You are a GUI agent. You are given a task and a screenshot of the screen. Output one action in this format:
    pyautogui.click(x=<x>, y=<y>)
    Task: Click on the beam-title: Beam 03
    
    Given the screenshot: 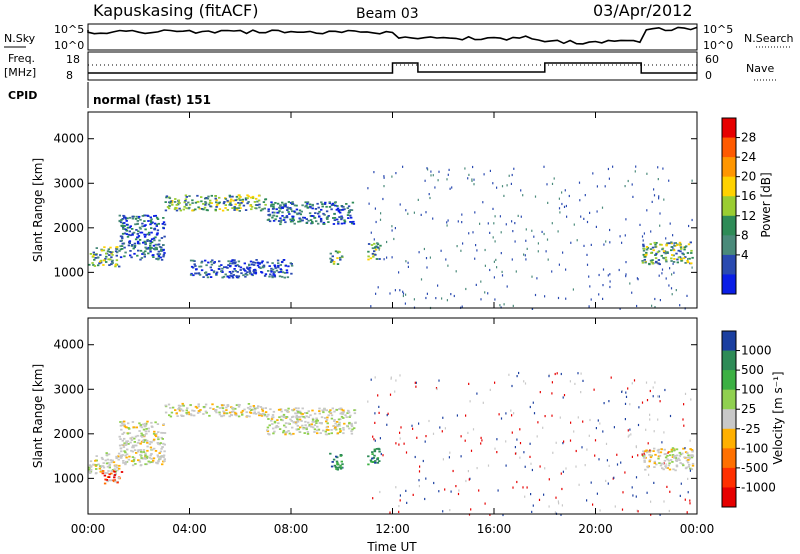 What is the action you would take?
    pyautogui.click(x=387, y=14)
    